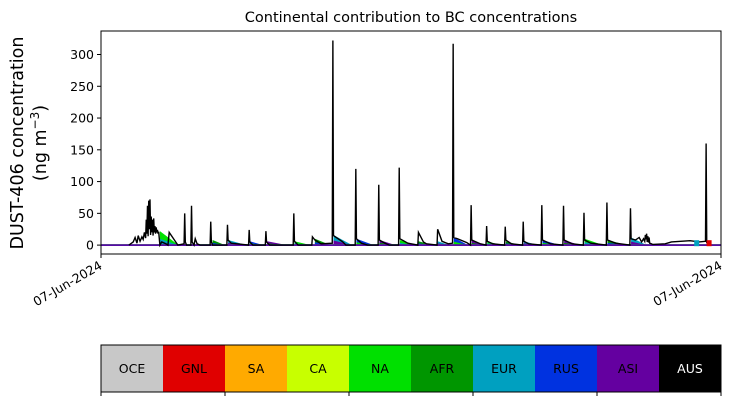 Image resolution: width=730 pixels, height=402 pixels. I want to click on colorbar-swatch-asi, so click(628, 368).